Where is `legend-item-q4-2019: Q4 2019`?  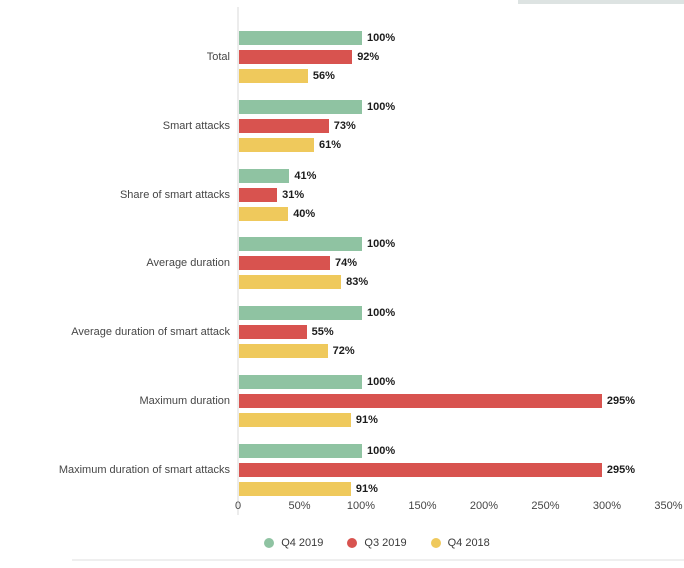 legend-item-q4-2019: Q4 2019 is located at coordinates (293, 543).